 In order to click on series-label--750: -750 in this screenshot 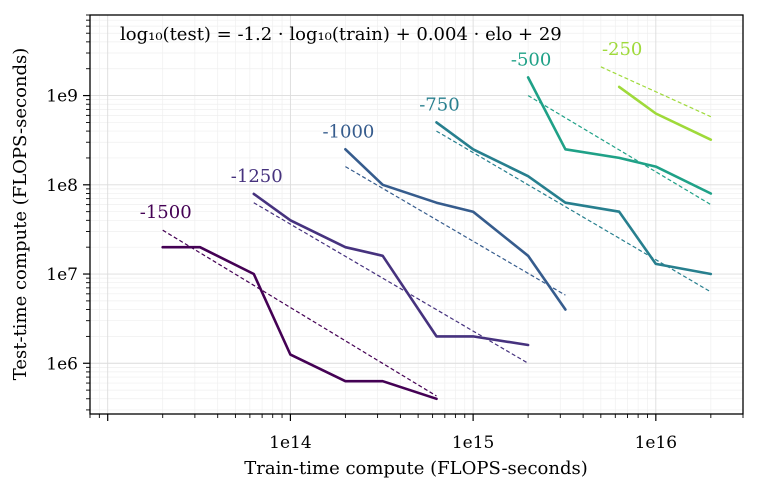, I will do `click(439, 104)`.